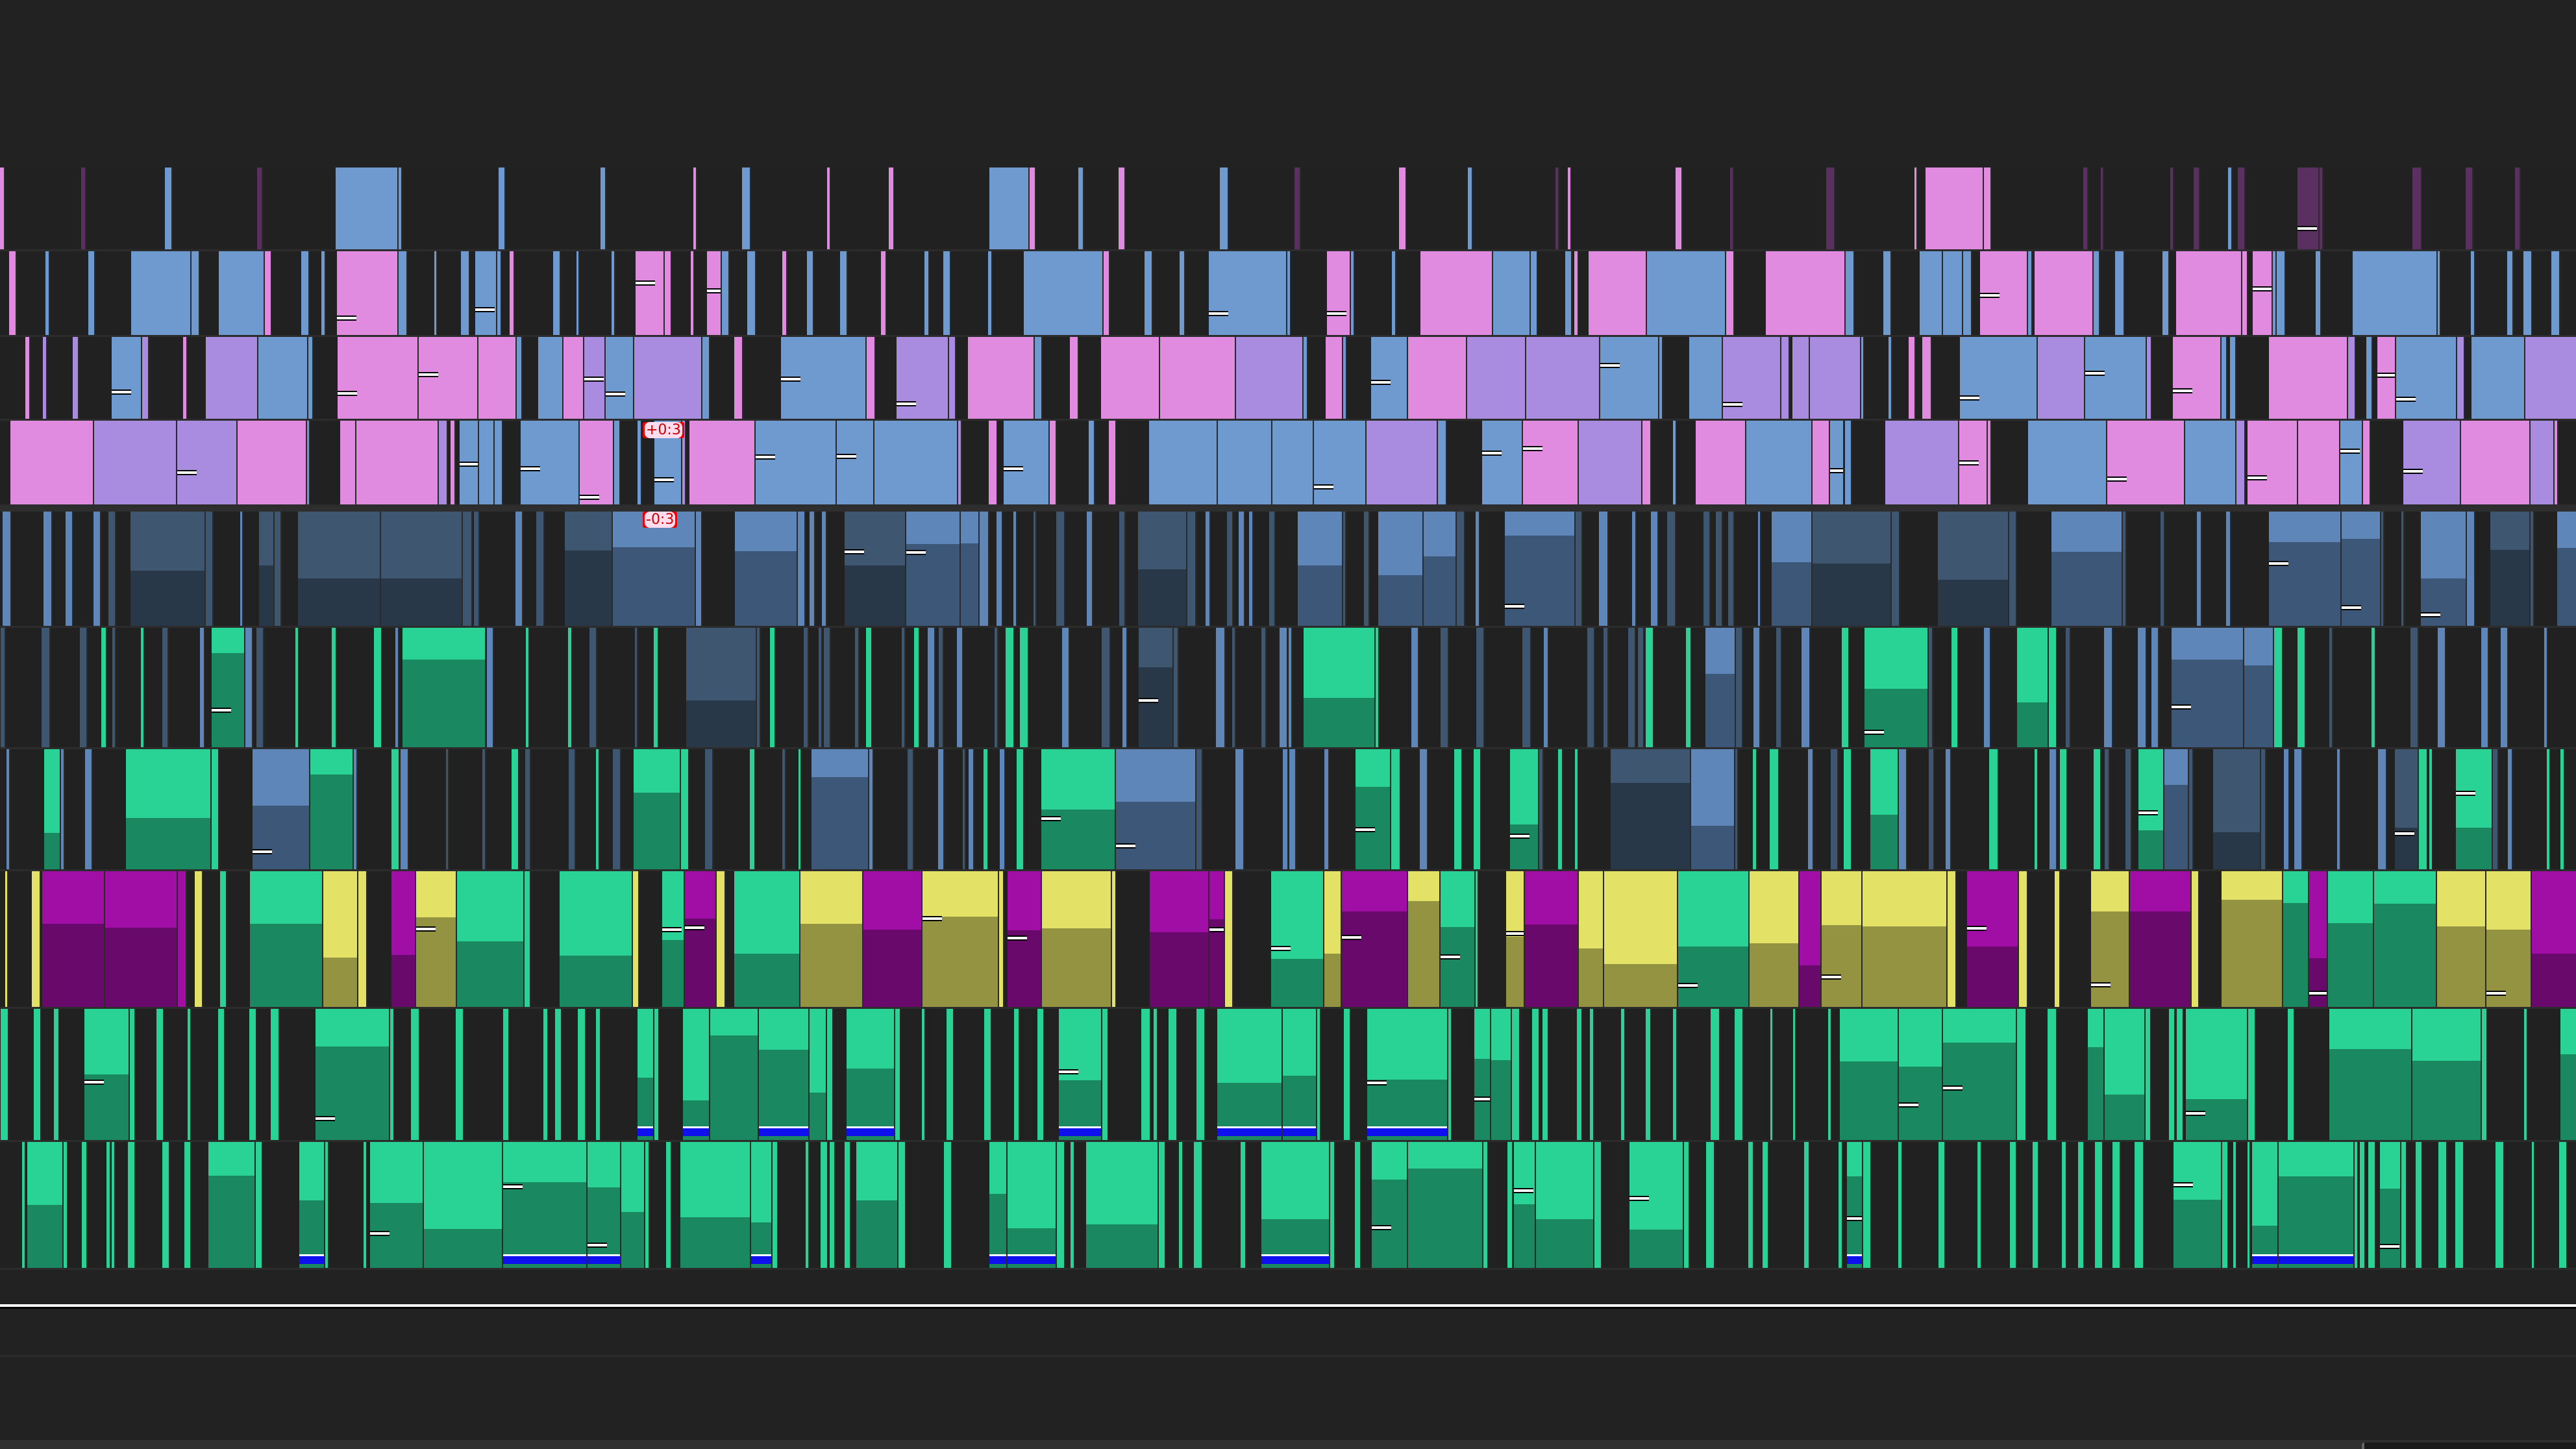  What do you see at coordinates (1288, 463) in the screenshot?
I see `track-V4` at bounding box center [1288, 463].